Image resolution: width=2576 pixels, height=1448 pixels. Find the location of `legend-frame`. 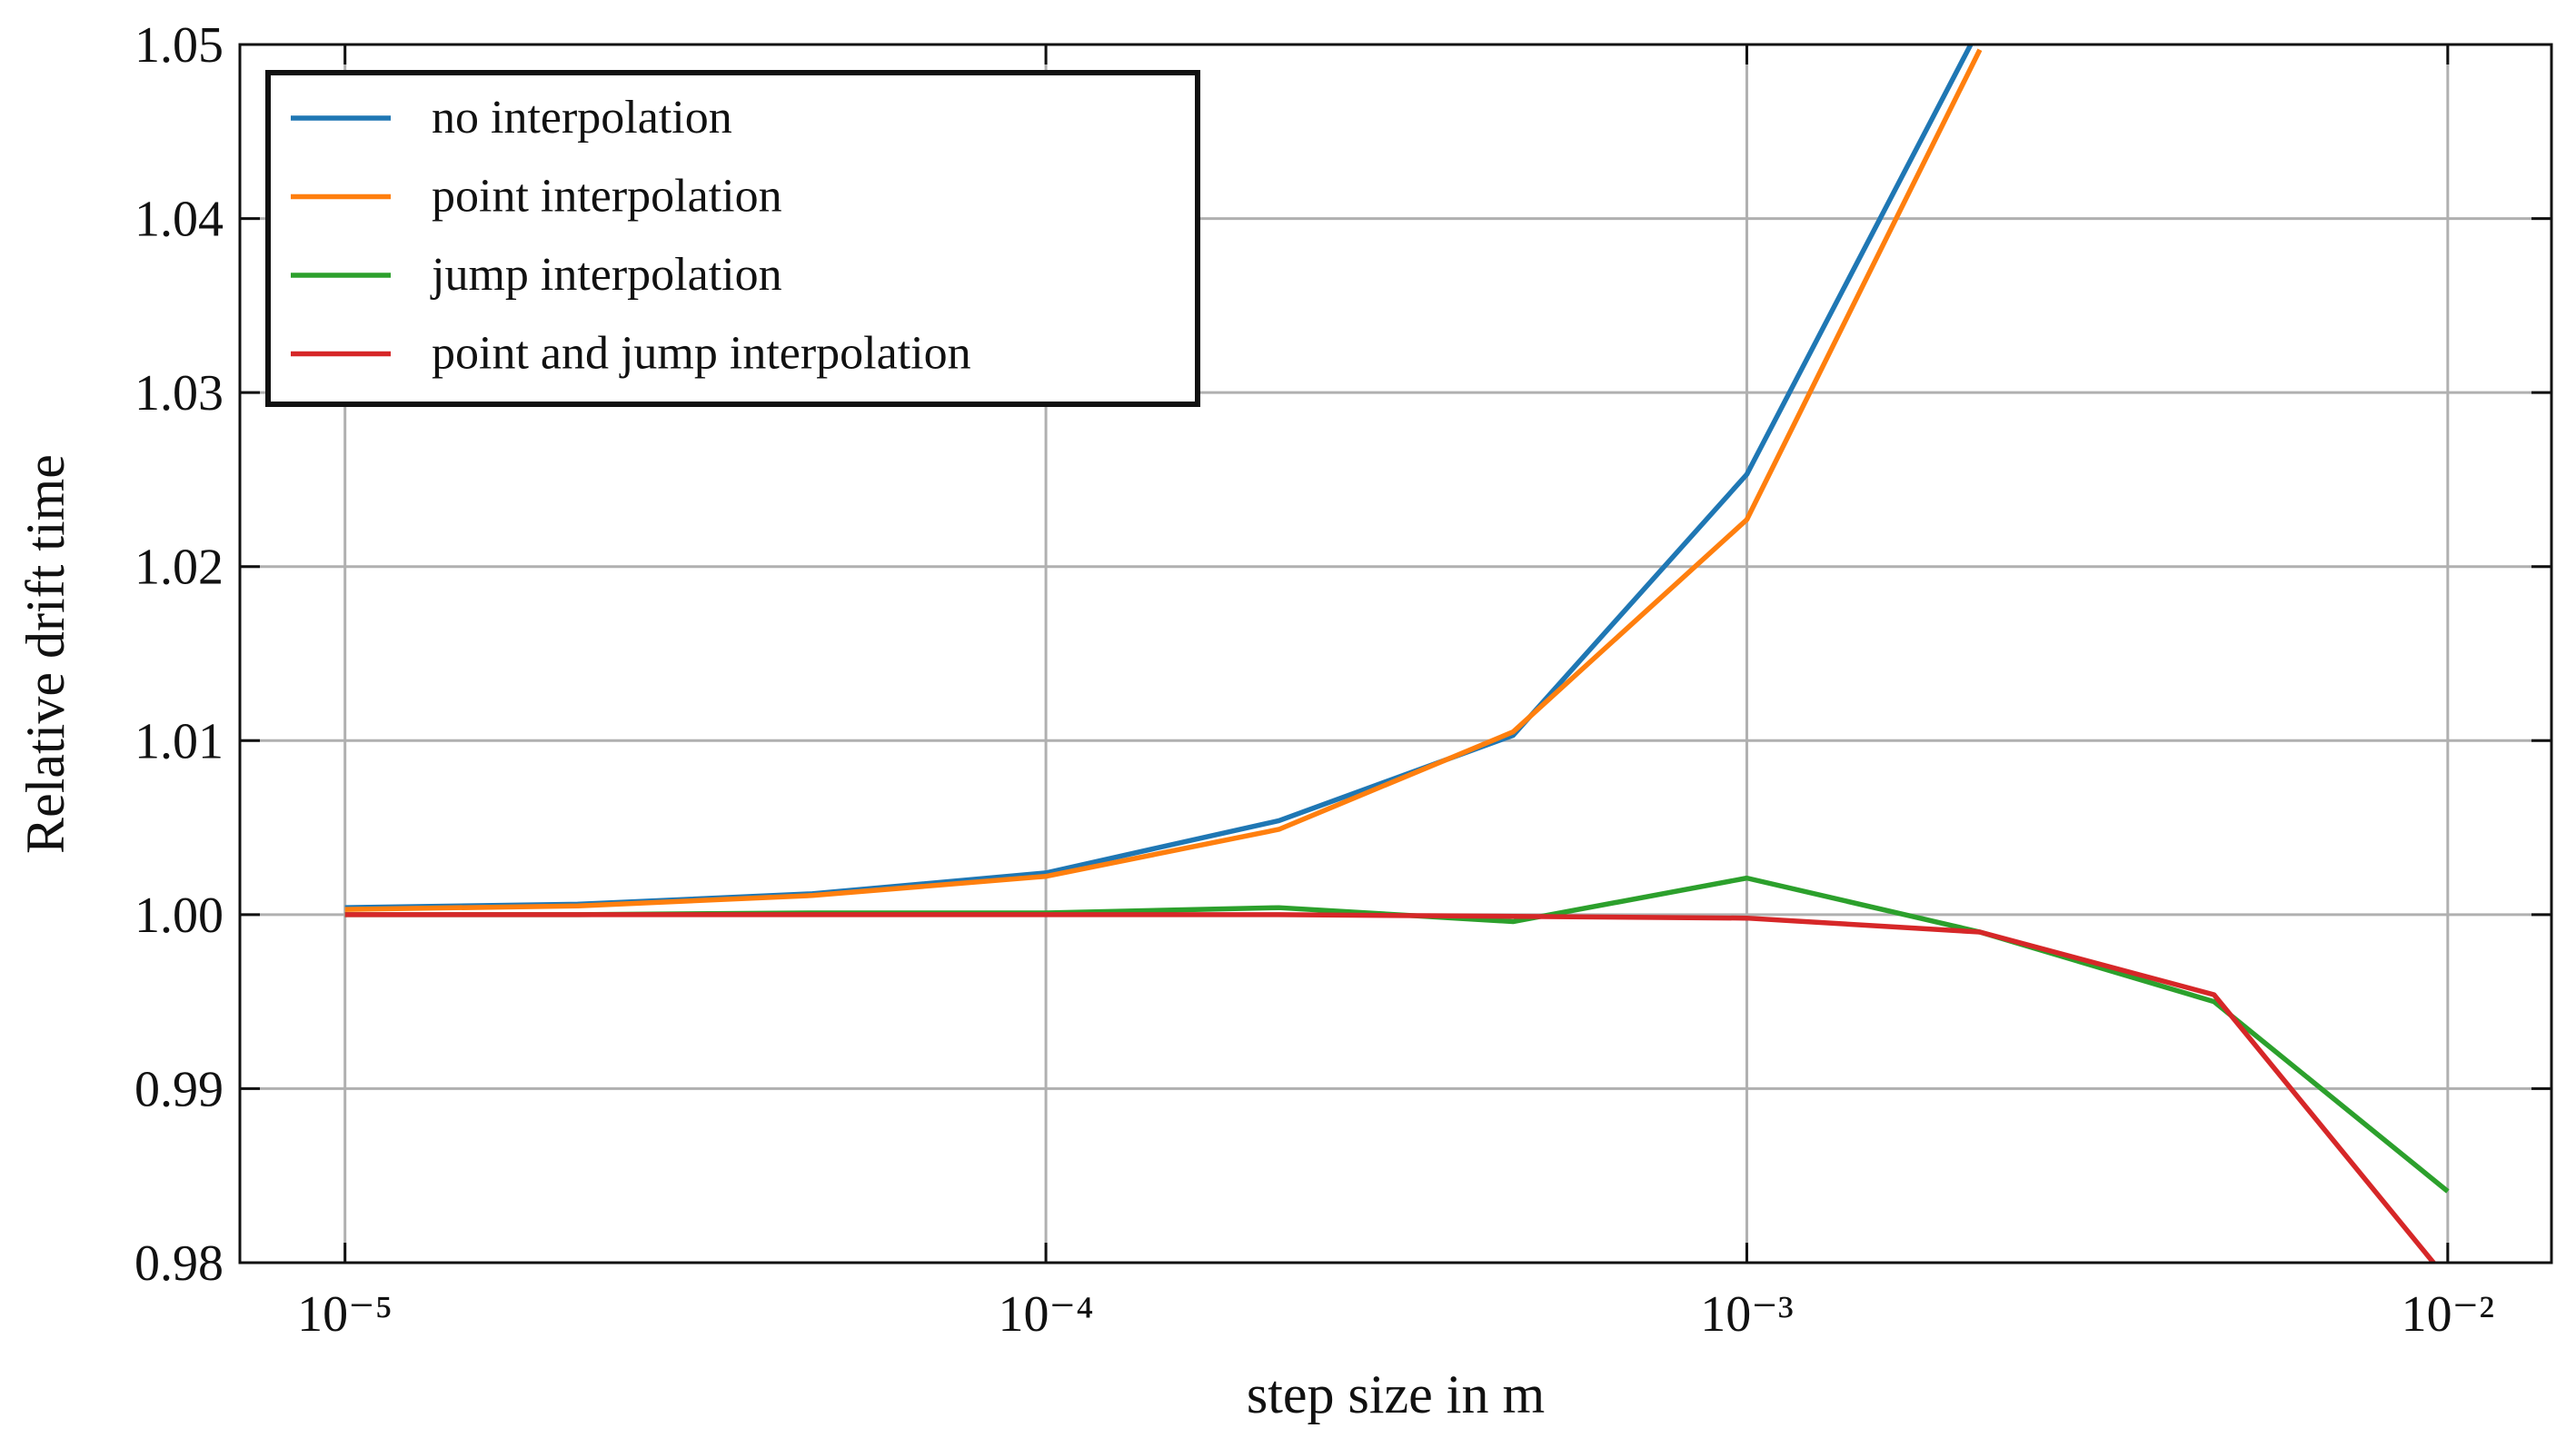

legend-frame is located at coordinates (732, 238).